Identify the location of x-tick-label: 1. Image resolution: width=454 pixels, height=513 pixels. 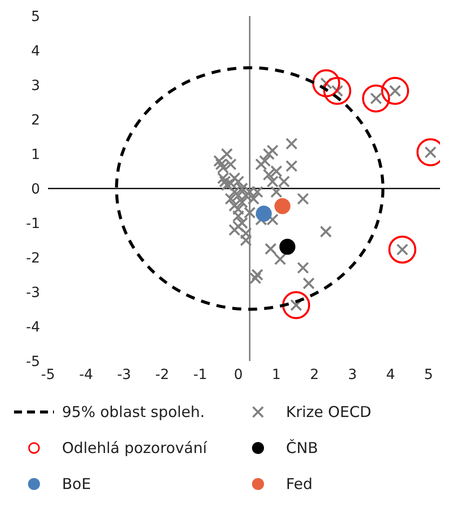
(276, 374).